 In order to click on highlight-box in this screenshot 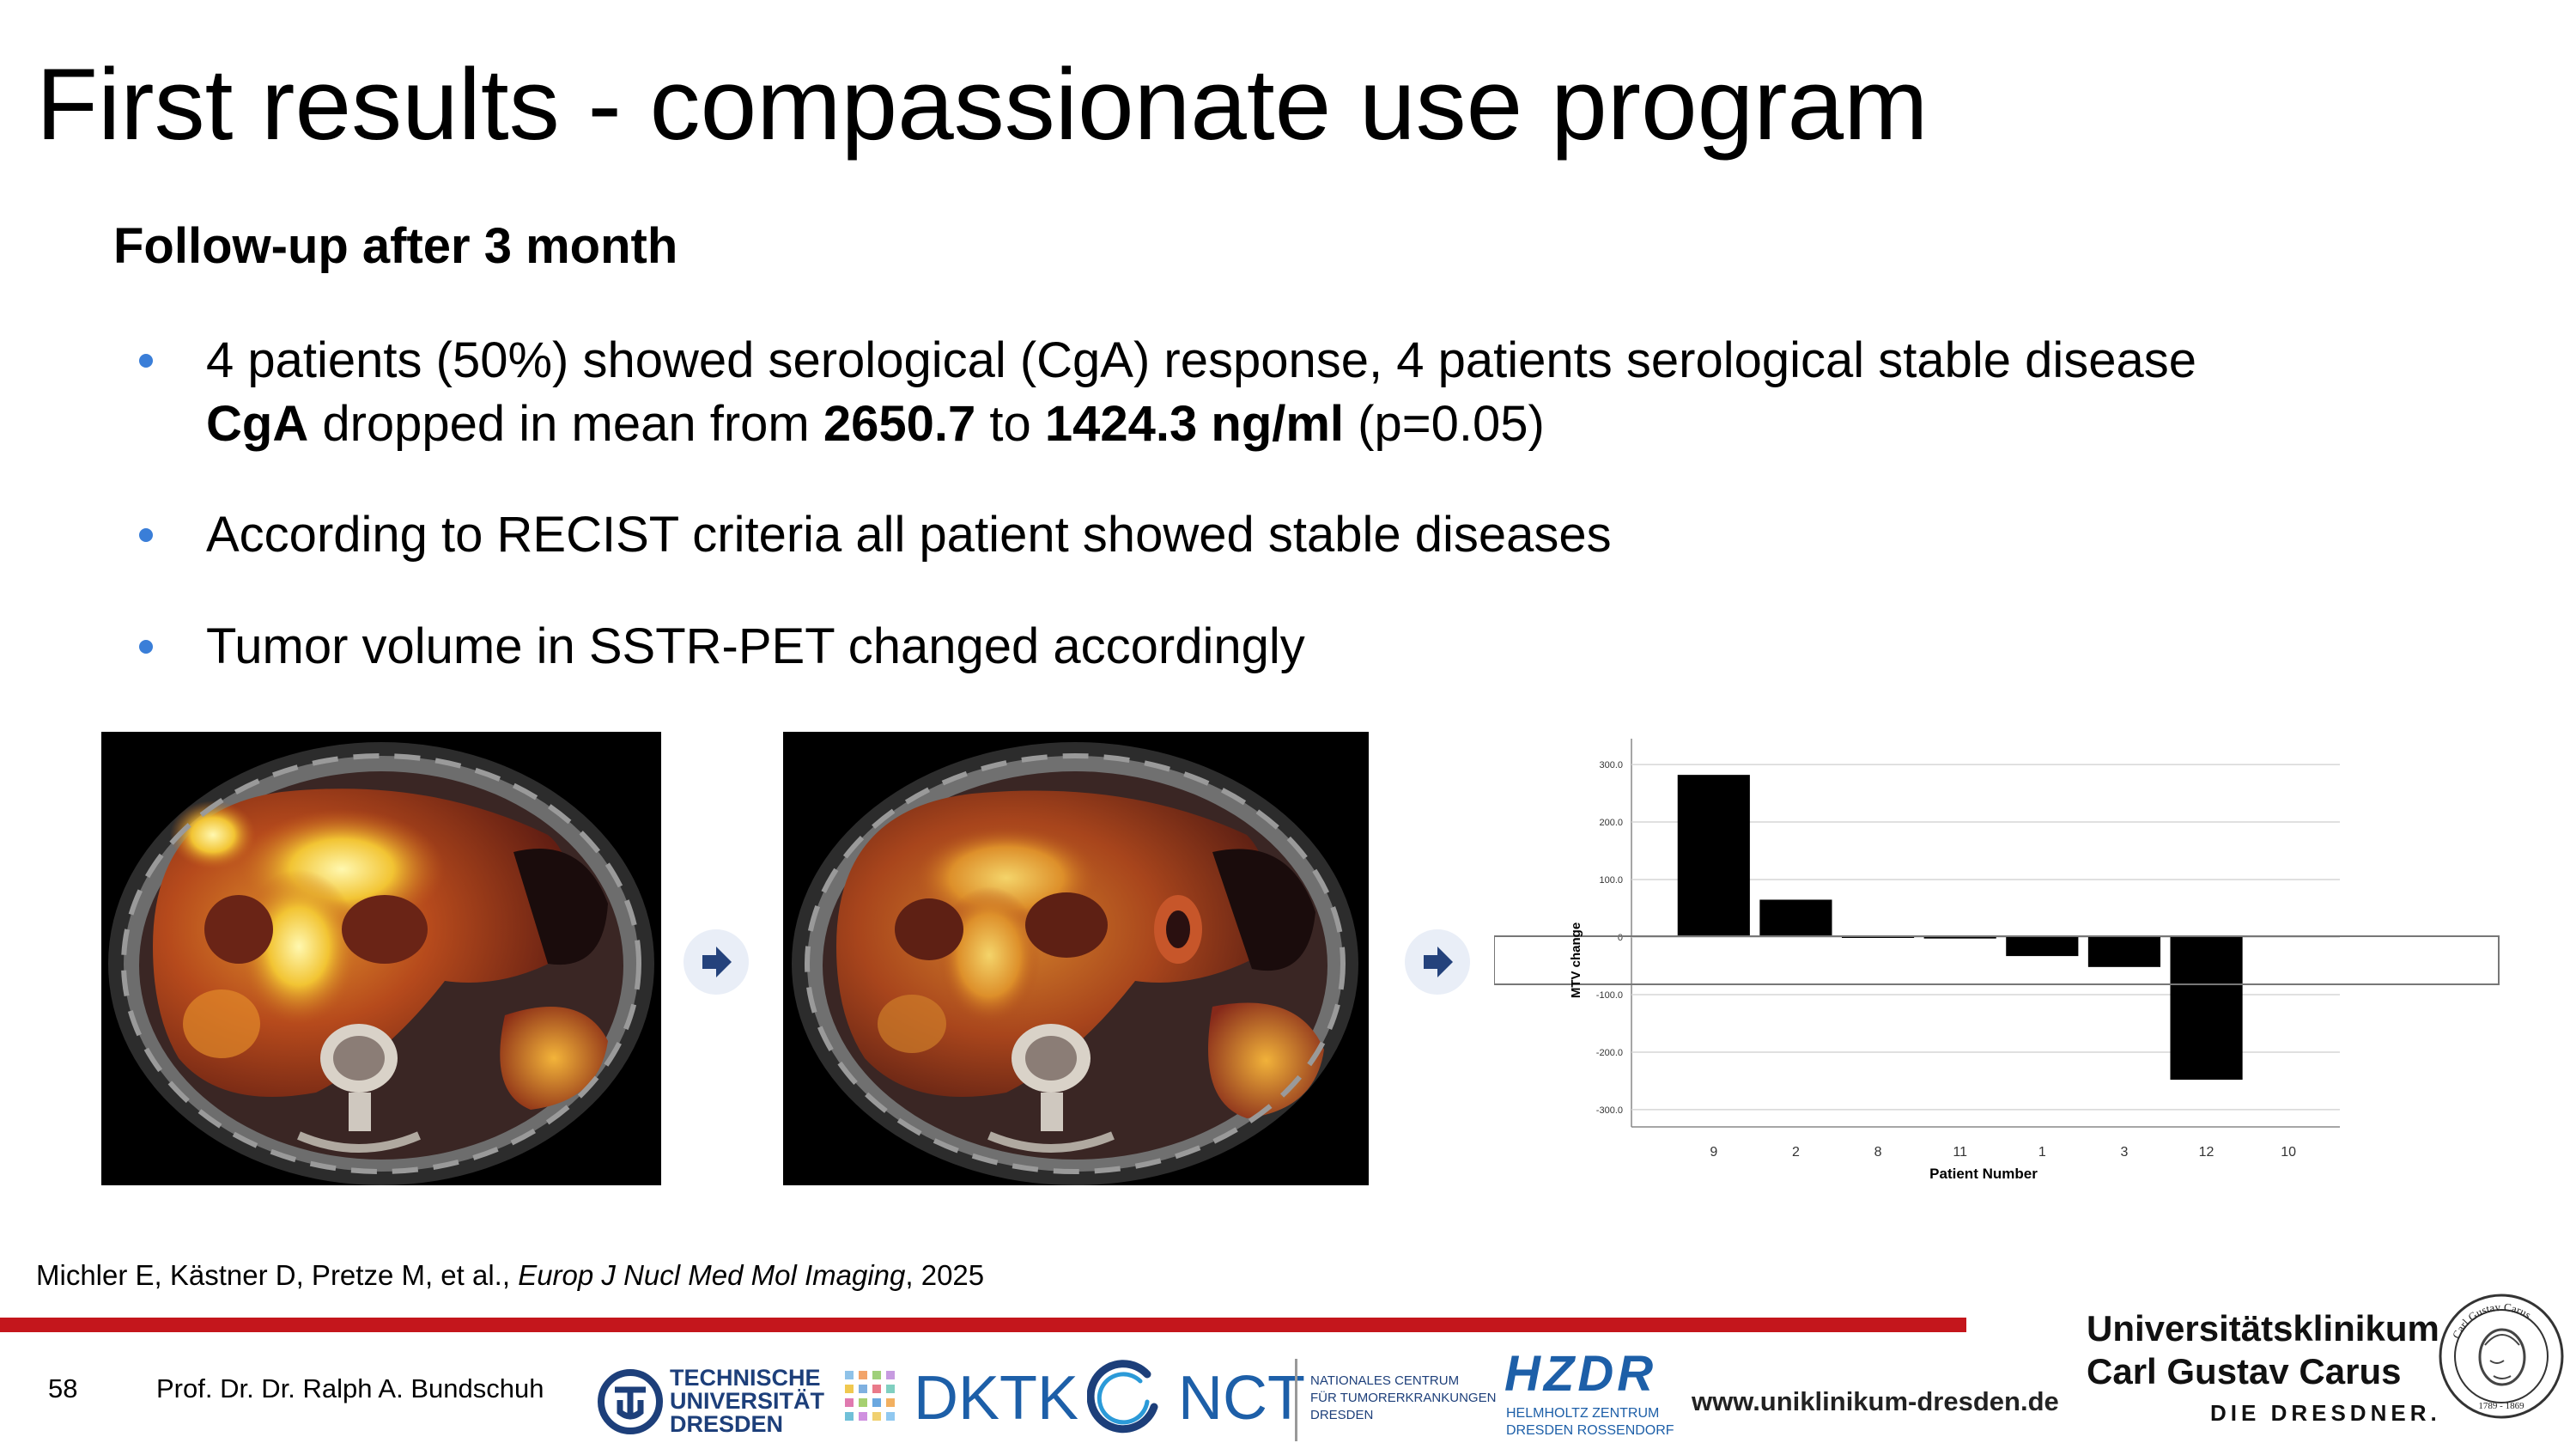, I will do `click(1997, 960)`.